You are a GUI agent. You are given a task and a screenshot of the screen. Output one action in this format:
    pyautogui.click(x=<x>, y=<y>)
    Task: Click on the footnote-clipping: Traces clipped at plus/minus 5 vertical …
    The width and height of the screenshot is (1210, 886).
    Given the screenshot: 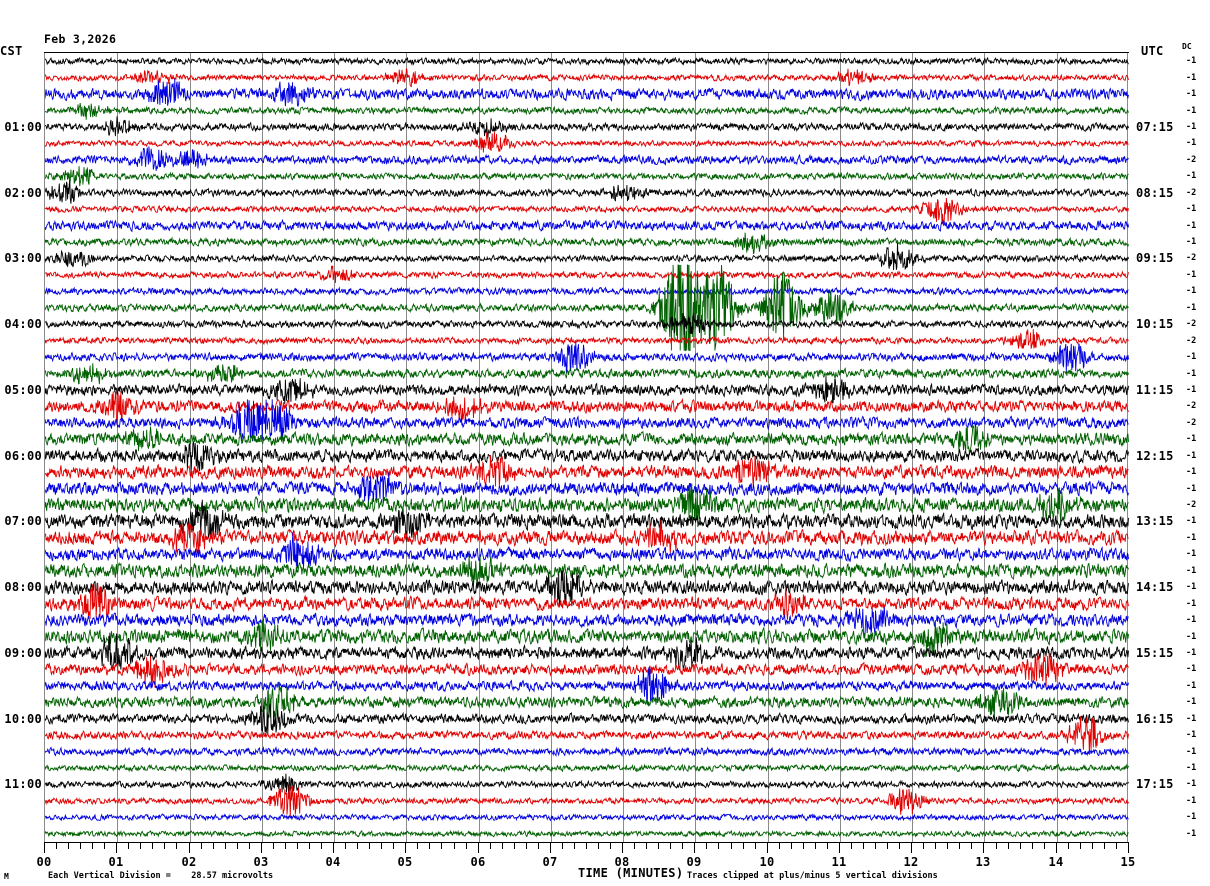 What is the action you would take?
    pyautogui.click(x=812, y=876)
    